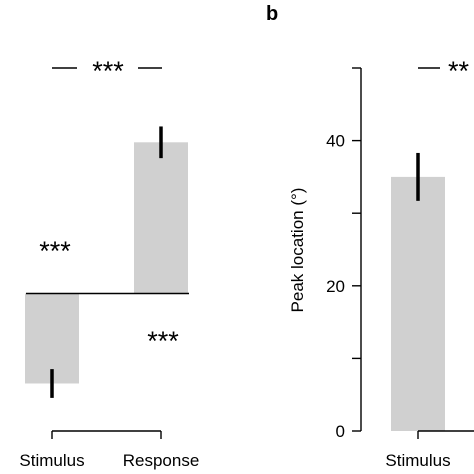 The width and height of the screenshot is (474, 474). I want to click on x-label-a-response: Response, so click(161, 460).